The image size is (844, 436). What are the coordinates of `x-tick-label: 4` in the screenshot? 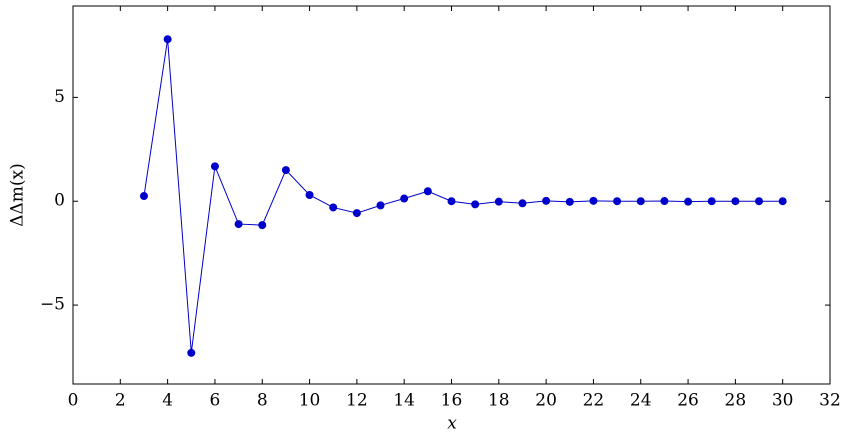 It's located at (167, 401).